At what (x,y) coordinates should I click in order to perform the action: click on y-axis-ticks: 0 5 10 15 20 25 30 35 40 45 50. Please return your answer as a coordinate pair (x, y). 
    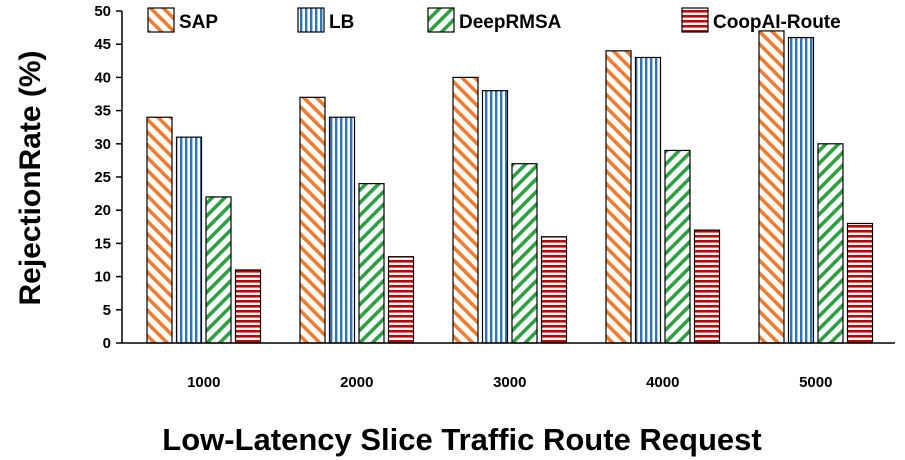
    Looking at the image, I should click on (108, 177).